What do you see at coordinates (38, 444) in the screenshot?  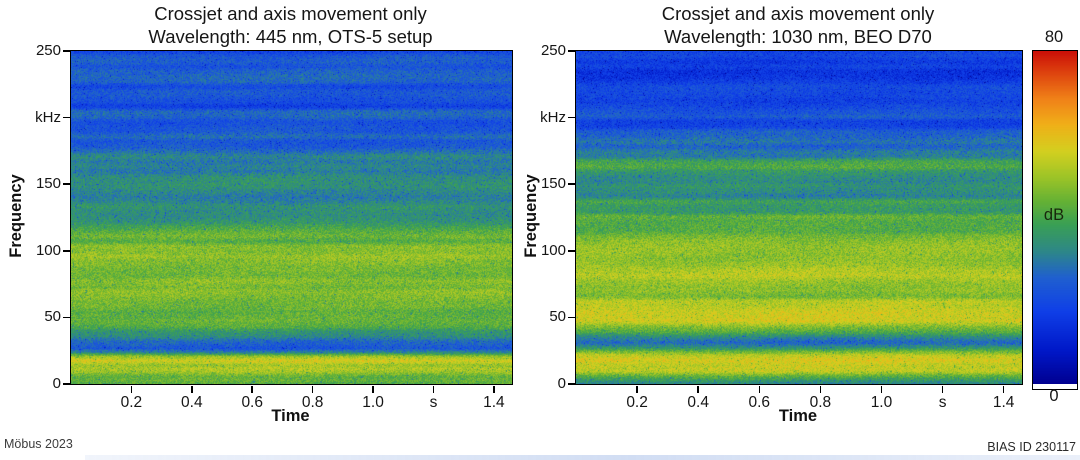 I see `author-credit: Möbus 2023` at bounding box center [38, 444].